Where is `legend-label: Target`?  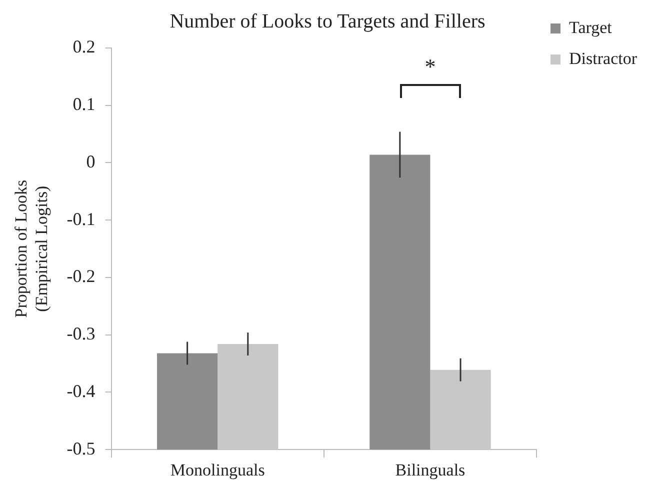
legend-label: Target is located at coordinates (590, 27).